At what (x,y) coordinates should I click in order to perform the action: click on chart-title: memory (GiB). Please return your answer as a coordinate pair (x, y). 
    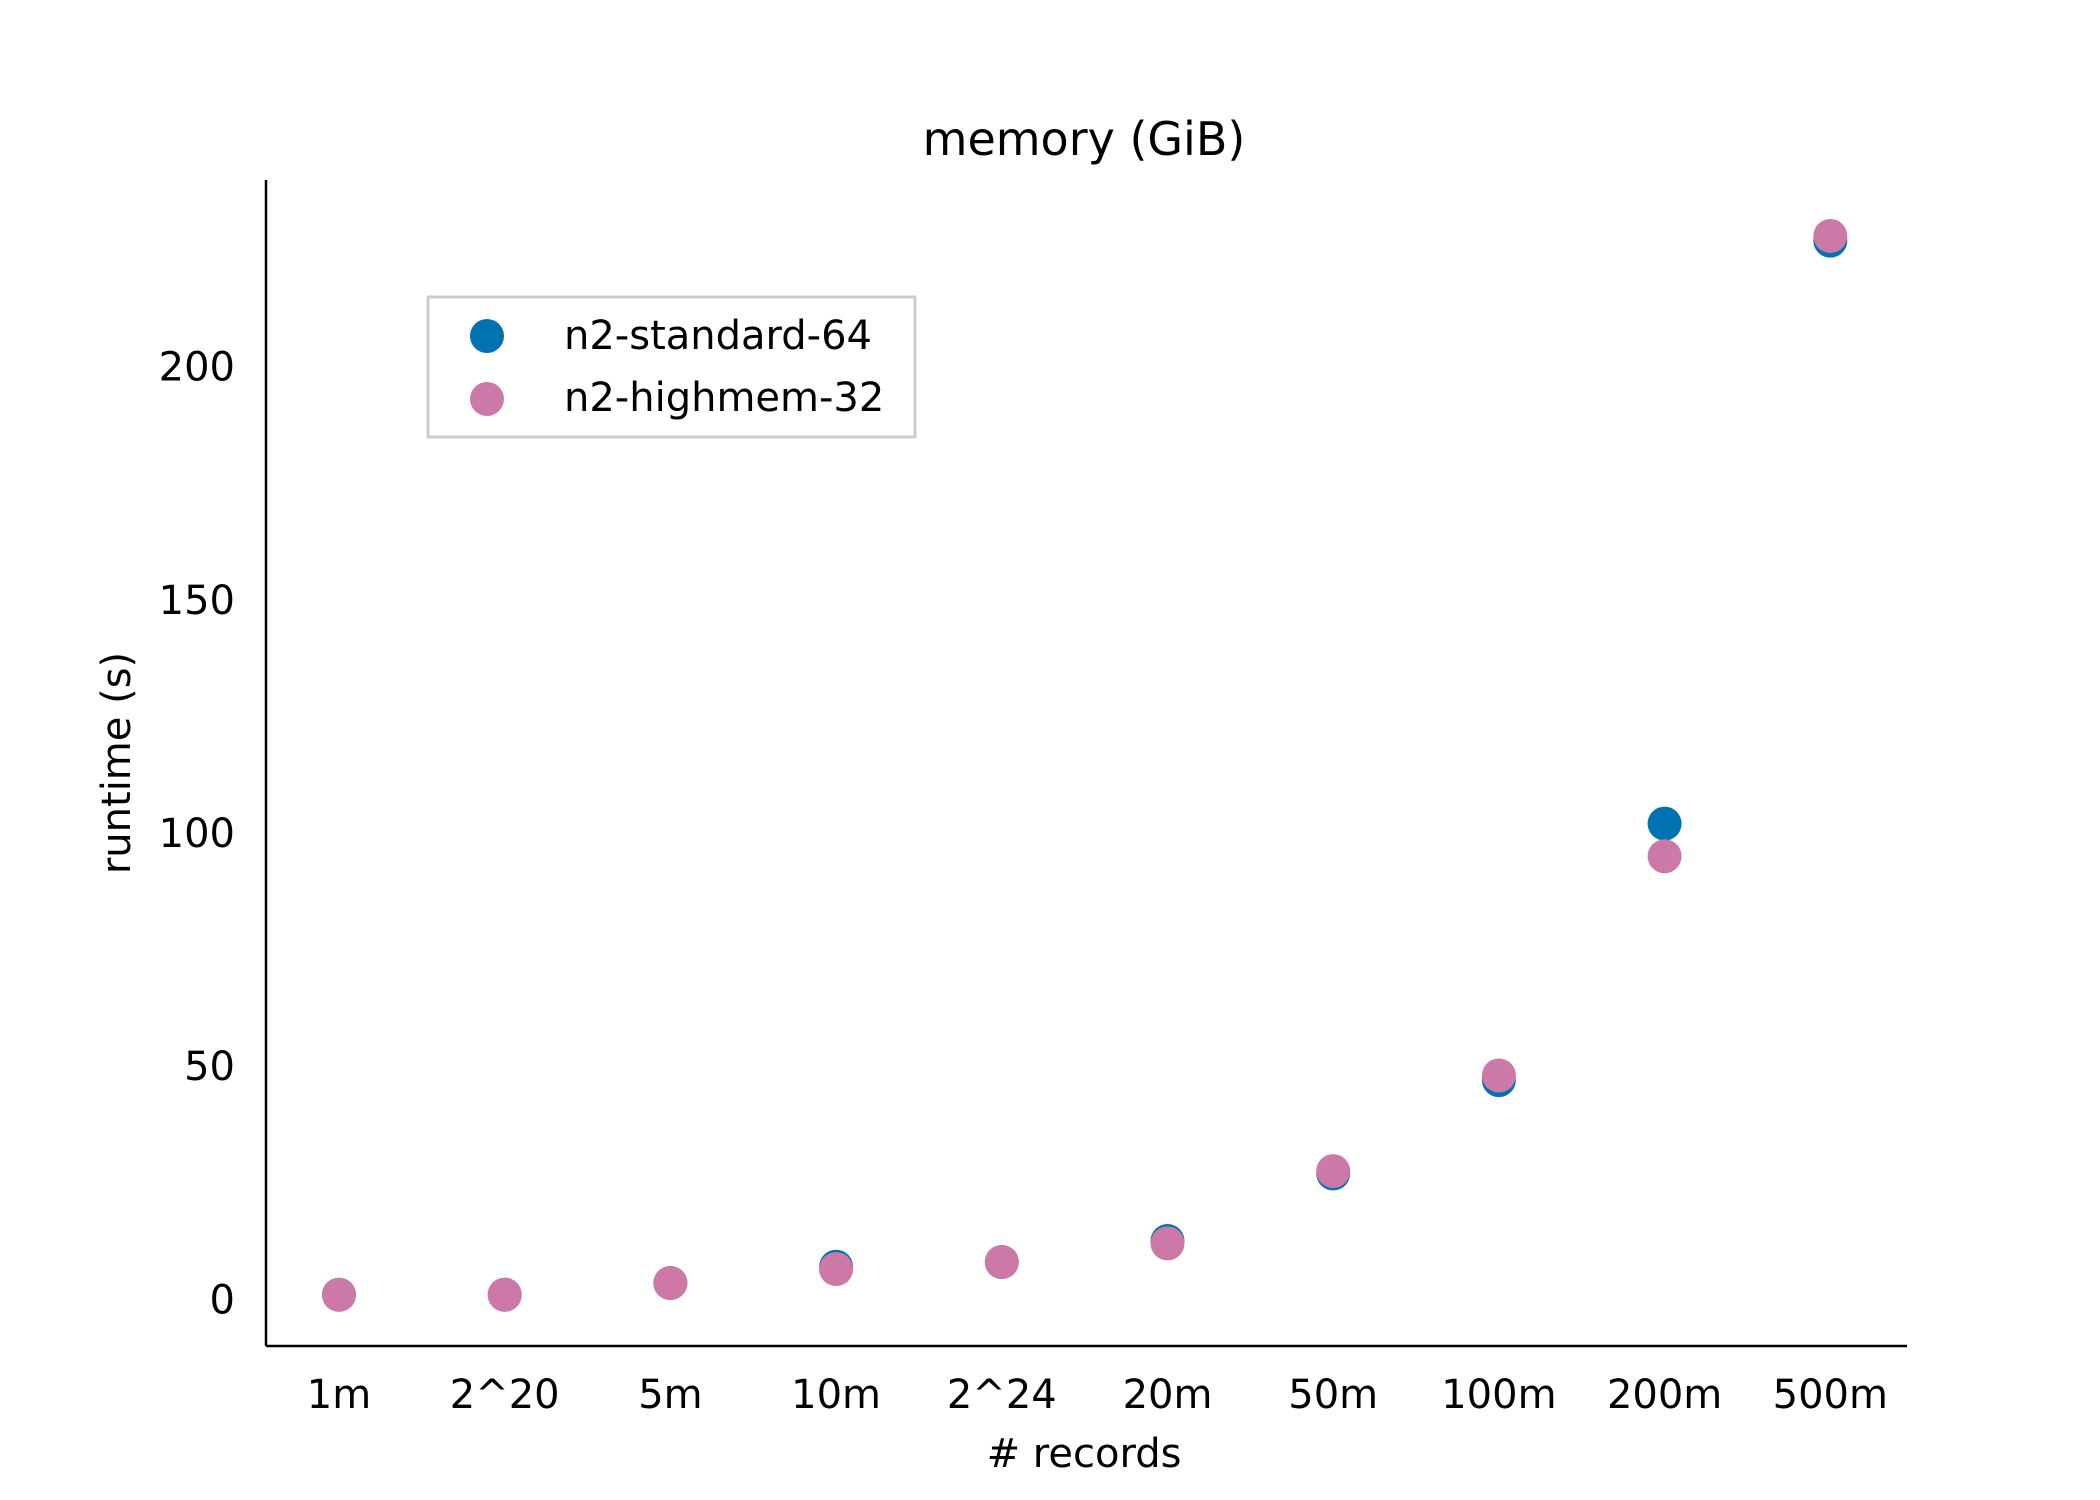
    Looking at the image, I should click on (1084, 139).